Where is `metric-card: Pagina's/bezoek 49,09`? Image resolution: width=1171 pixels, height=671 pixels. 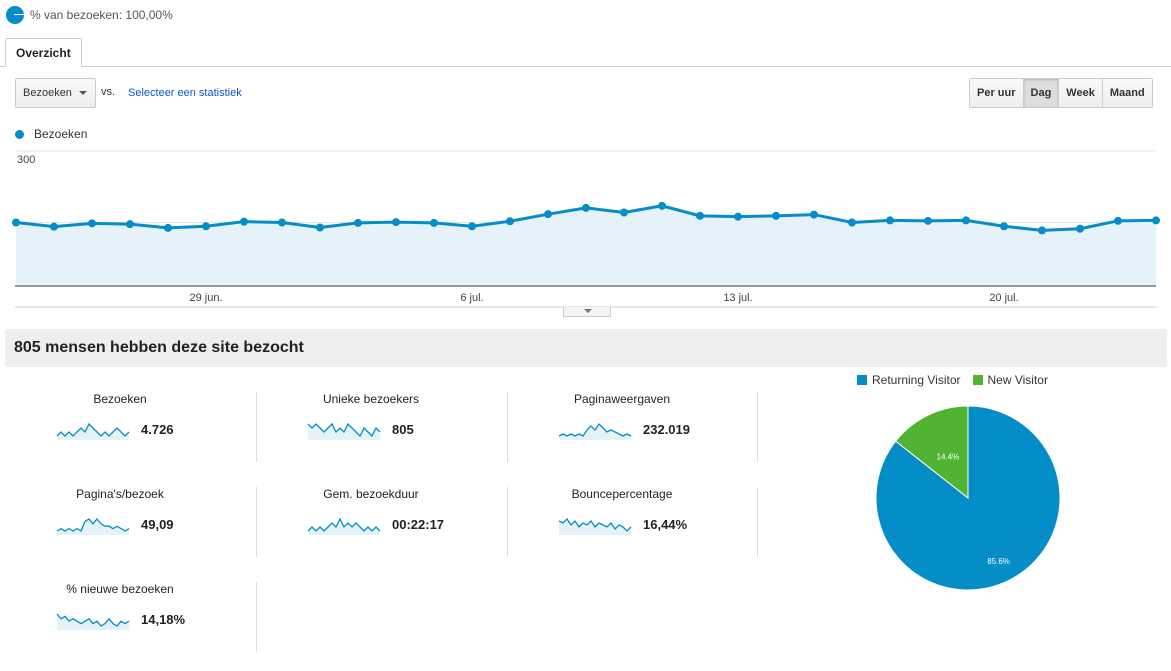
metric-card: Pagina's/bezoek 49,09 is located at coordinates (130, 525).